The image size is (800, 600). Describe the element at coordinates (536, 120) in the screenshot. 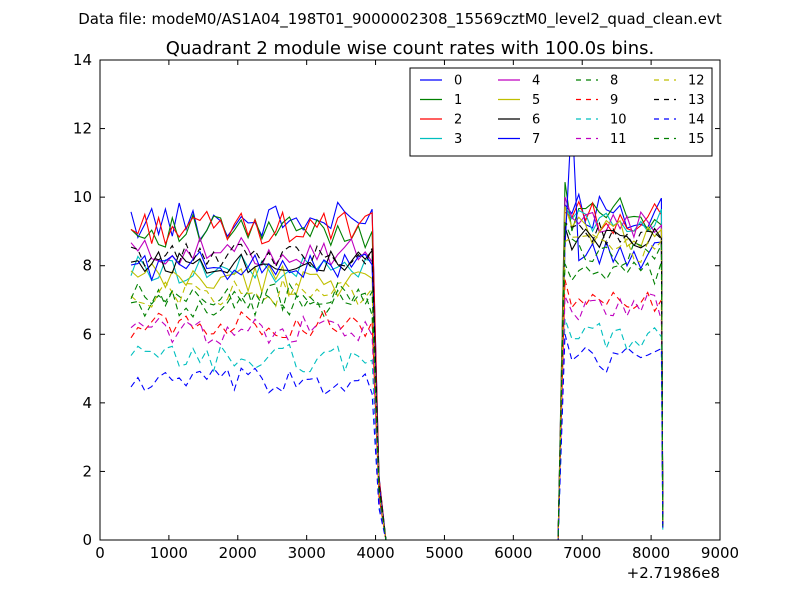

I see `legend-label-6: 6` at that location.